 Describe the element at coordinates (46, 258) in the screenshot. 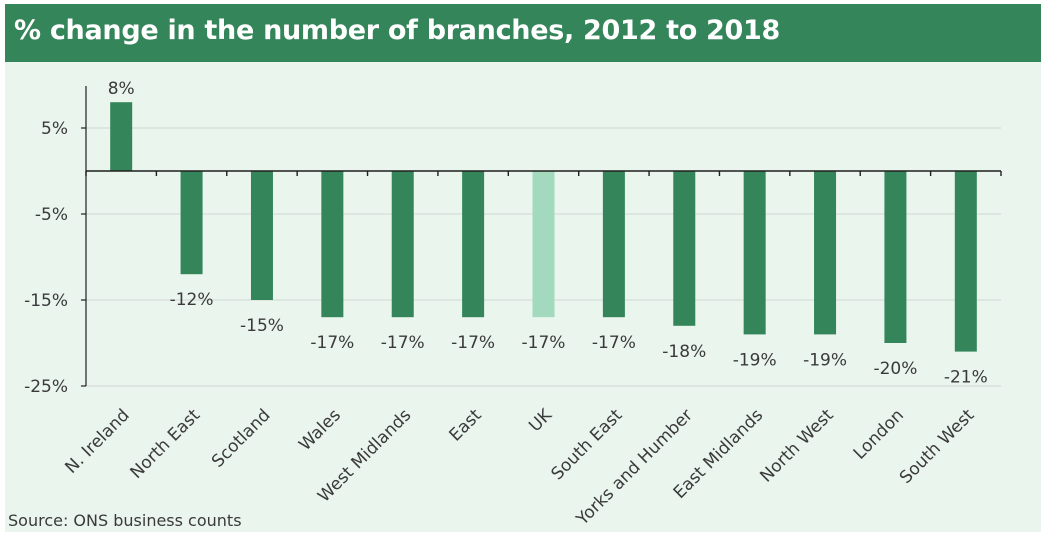

I see `y-axis-ticks: 5% -5% -15% -25%` at that location.